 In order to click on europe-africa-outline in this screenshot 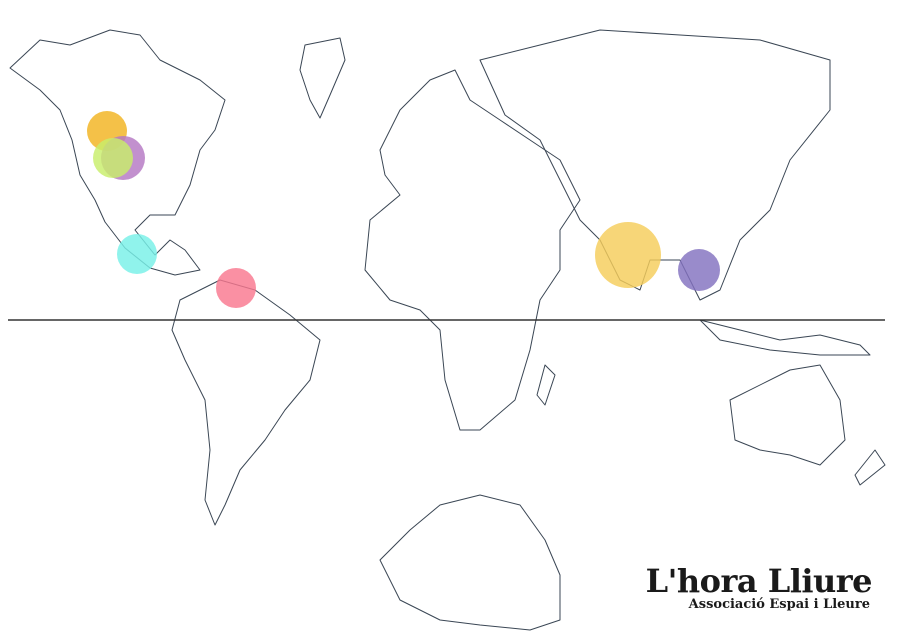, I will do `click(472, 250)`.